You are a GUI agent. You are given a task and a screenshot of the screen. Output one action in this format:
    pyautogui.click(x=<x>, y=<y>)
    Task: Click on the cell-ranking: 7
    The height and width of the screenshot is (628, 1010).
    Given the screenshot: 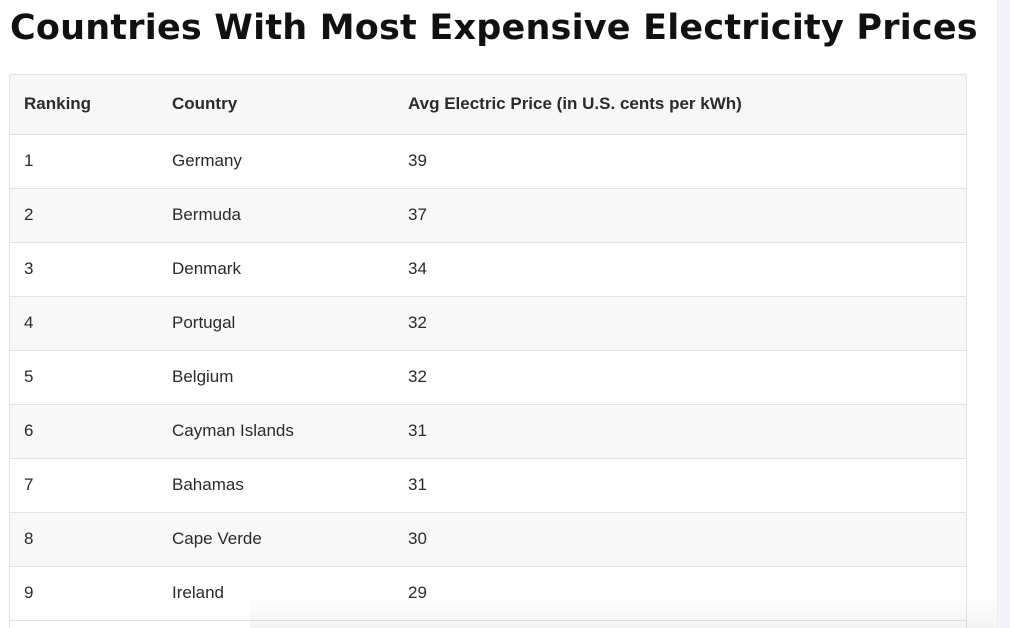 What is the action you would take?
    pyautogui.click(x=84, y=485)
    